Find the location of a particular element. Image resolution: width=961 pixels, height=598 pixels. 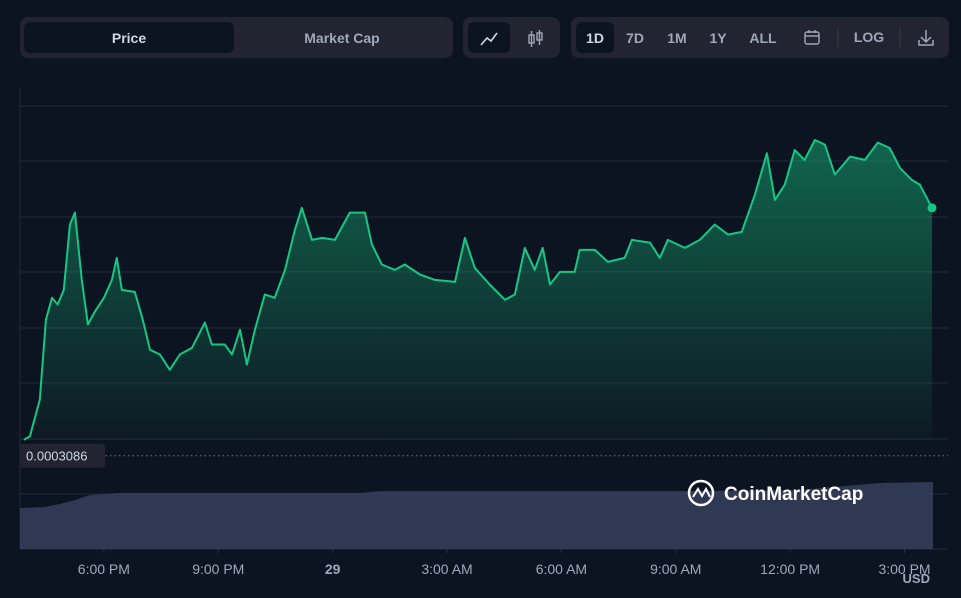

tab-active is located at coordinates (129, 37).